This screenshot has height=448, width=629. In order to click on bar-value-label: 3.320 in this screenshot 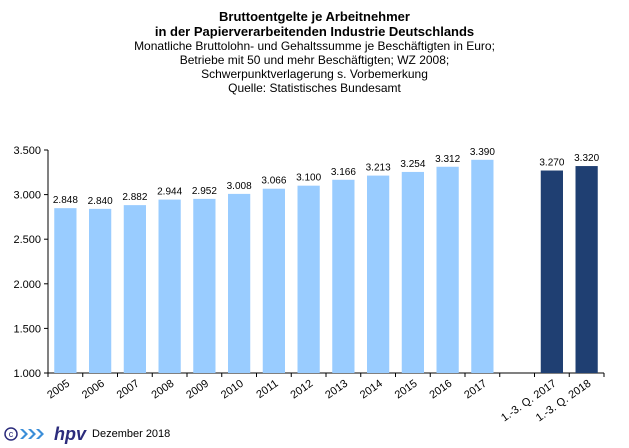, I will do `click(586, 158)`.